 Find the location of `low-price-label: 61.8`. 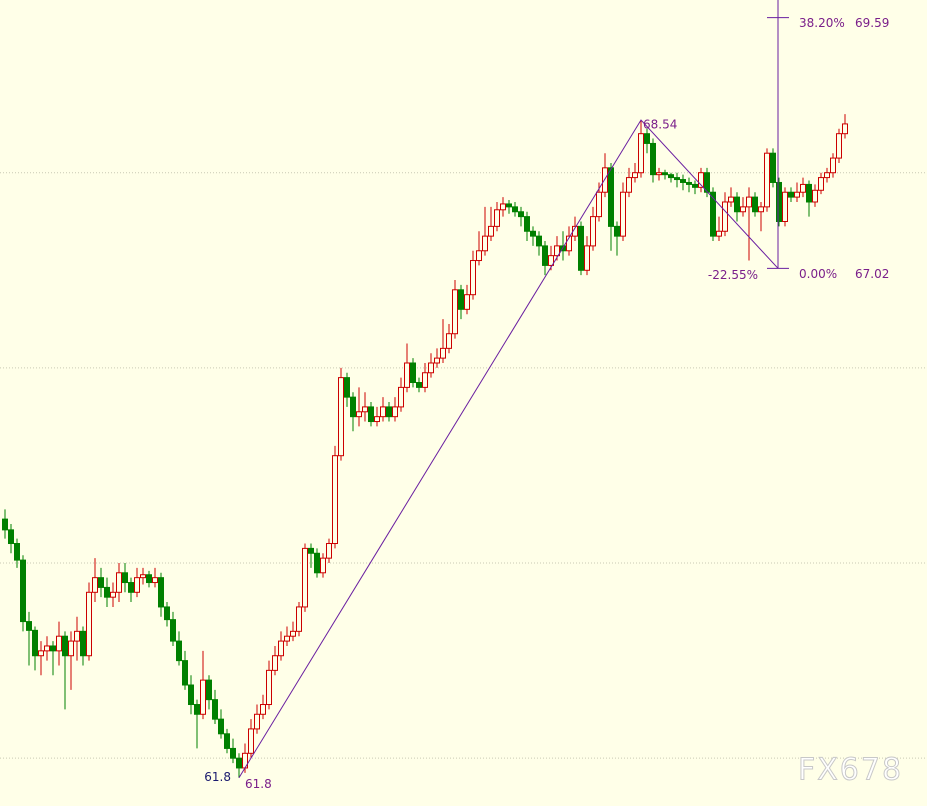

low-price-label: 61.8 is located at coordinates (217, 777).